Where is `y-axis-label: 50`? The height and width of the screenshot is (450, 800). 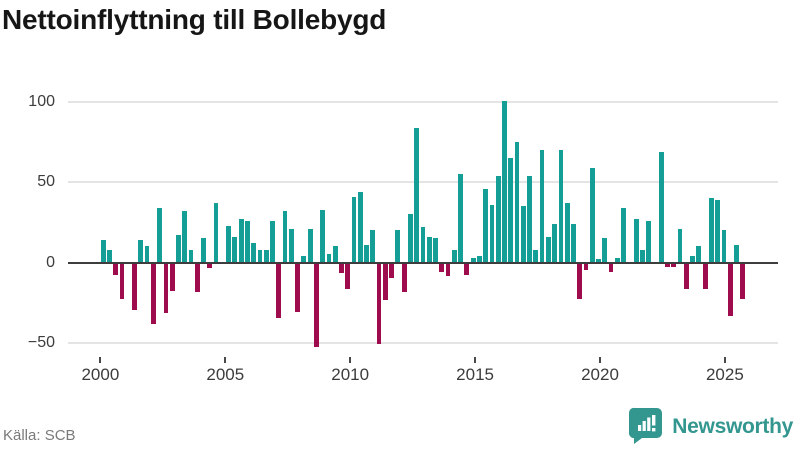
y-axis-label: 50 is located at coordinates (46, 182).